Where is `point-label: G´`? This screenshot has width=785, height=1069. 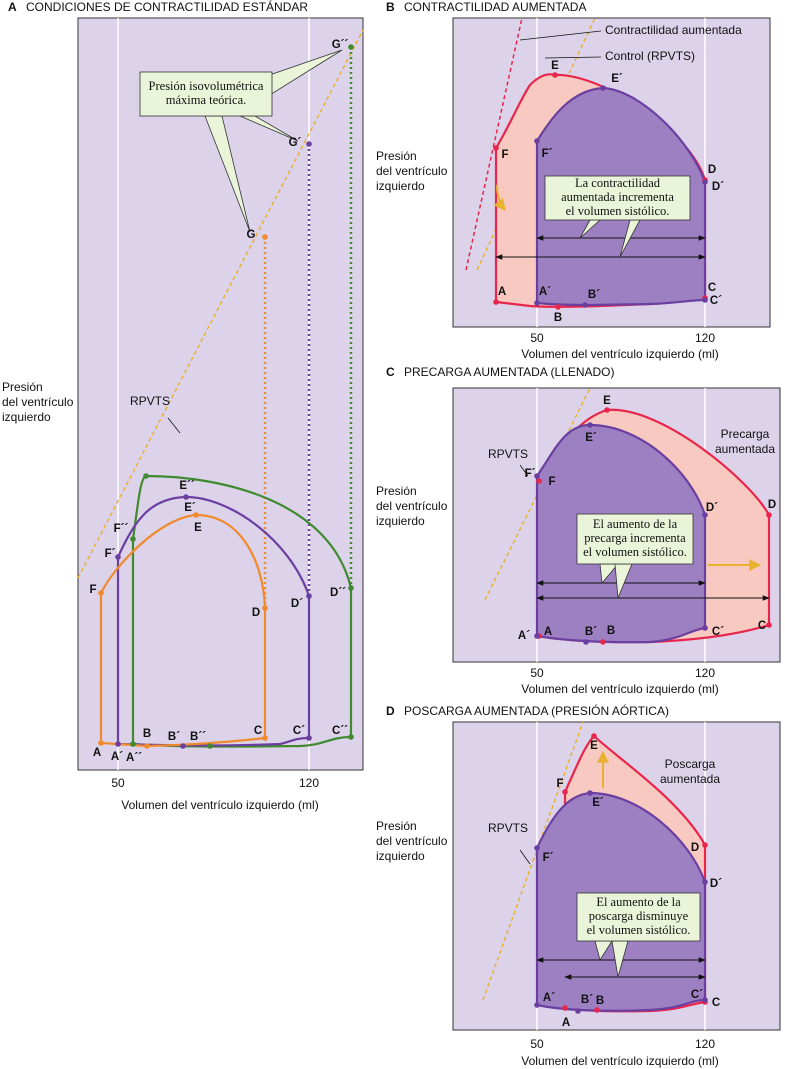
point-label: G´ is located at coordinates (295, 143).